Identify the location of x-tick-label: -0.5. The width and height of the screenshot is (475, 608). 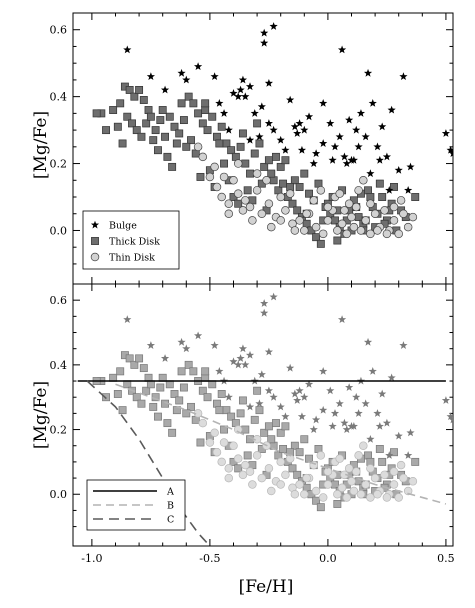
(209, 558).